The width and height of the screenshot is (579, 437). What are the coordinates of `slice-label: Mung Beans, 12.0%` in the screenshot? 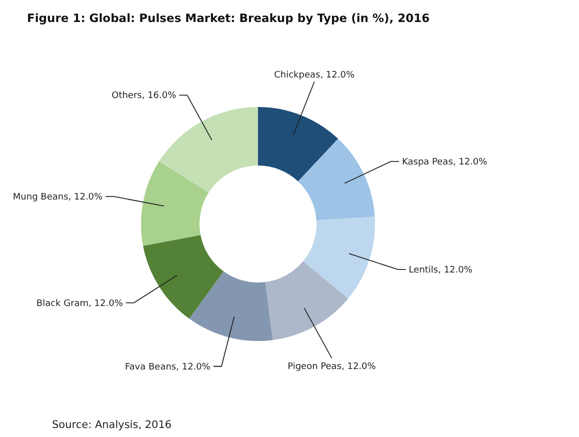 It's located at (58, 197).